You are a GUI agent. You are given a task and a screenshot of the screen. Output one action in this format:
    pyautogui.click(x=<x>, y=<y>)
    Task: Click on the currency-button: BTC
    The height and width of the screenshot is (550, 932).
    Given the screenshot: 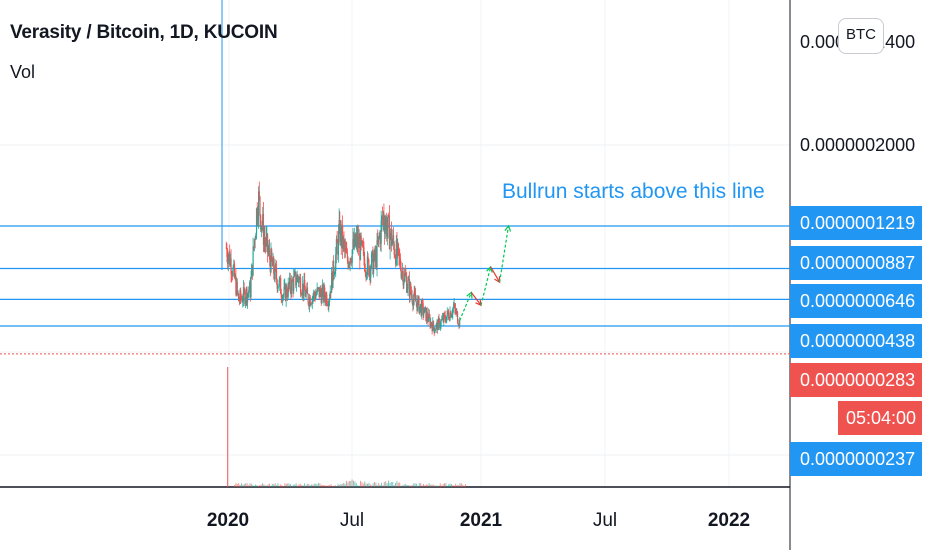 What is the action you would take?
    pyautogui.click(x=861, y=36)
    